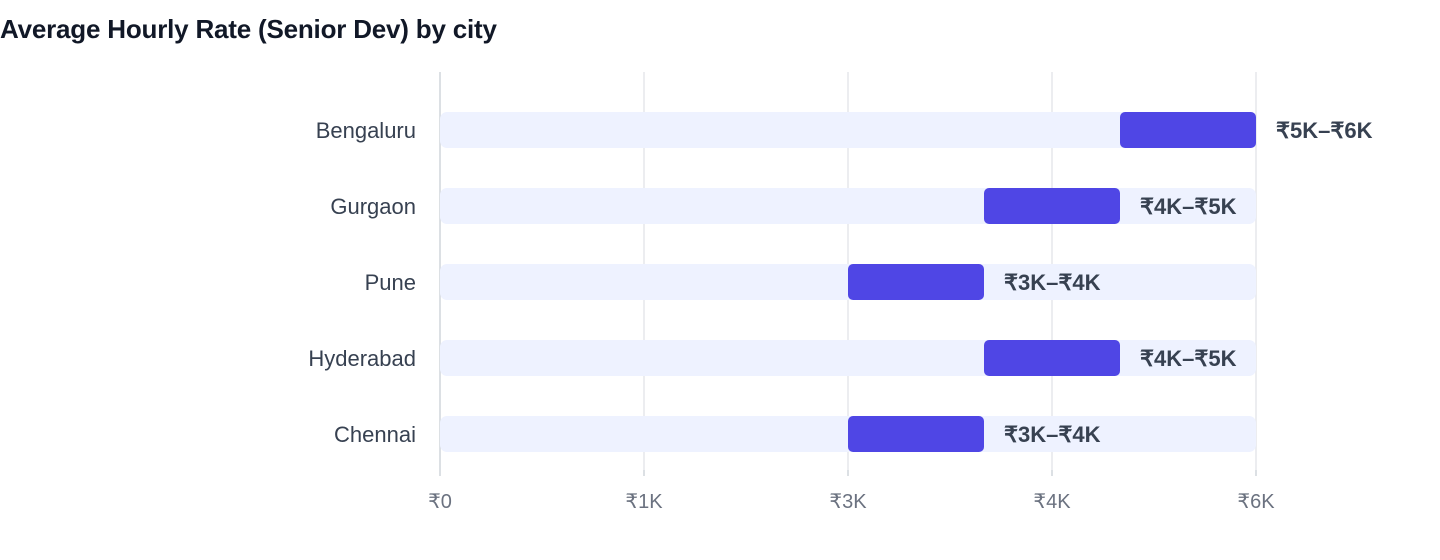 Image resolution: width=1440 pixels, height=560 pixels. Describe the element at coordinates (362, 358) in the screenshot. I see `category-label: Hyderabad` at that location.